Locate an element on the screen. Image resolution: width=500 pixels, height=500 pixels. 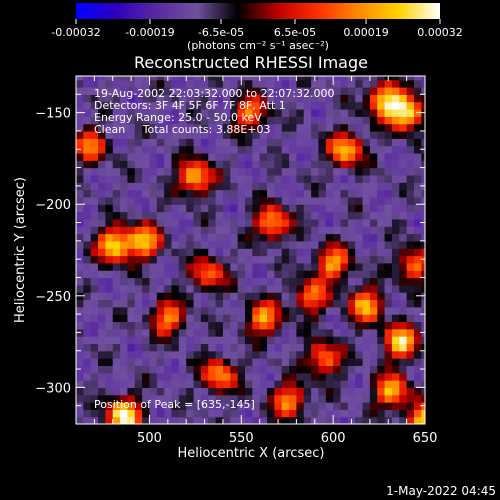
x-axis-label: Heliocentric X (arcsec) is located at coordinates (251, 453).